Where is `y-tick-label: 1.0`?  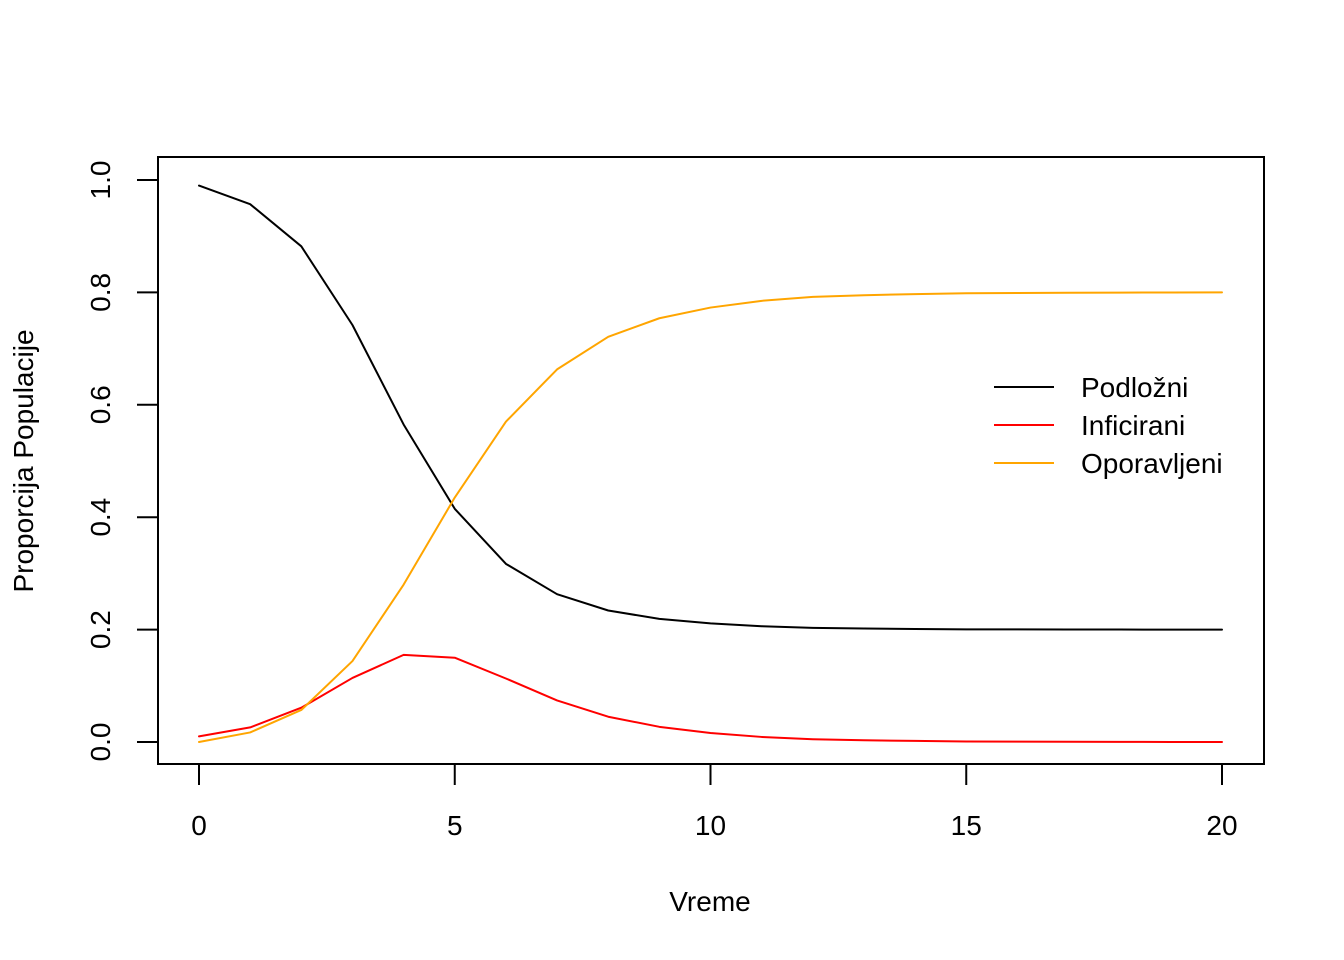
y-tick-label: 1.0 is located at coordinates (100, 180).